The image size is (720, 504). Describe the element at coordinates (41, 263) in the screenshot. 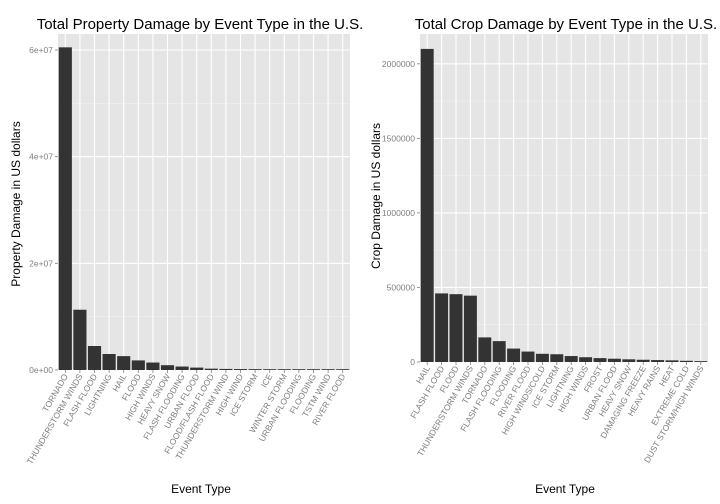

I see `y-tick-label-property: 2e+07` at that location.